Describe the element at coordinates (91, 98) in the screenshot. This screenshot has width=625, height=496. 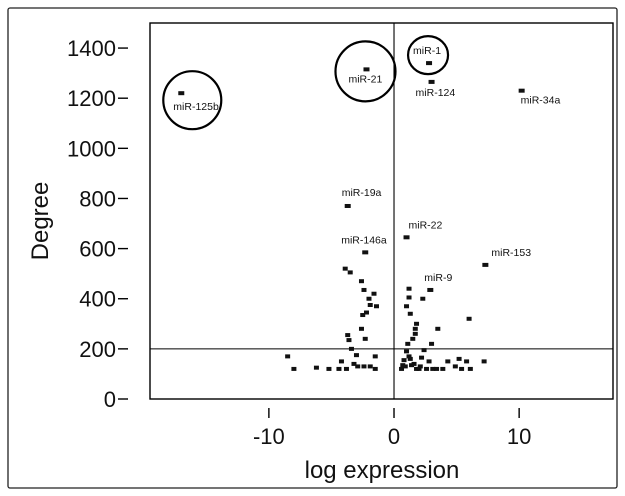
I see `y-tick-label: 1200` at that location.